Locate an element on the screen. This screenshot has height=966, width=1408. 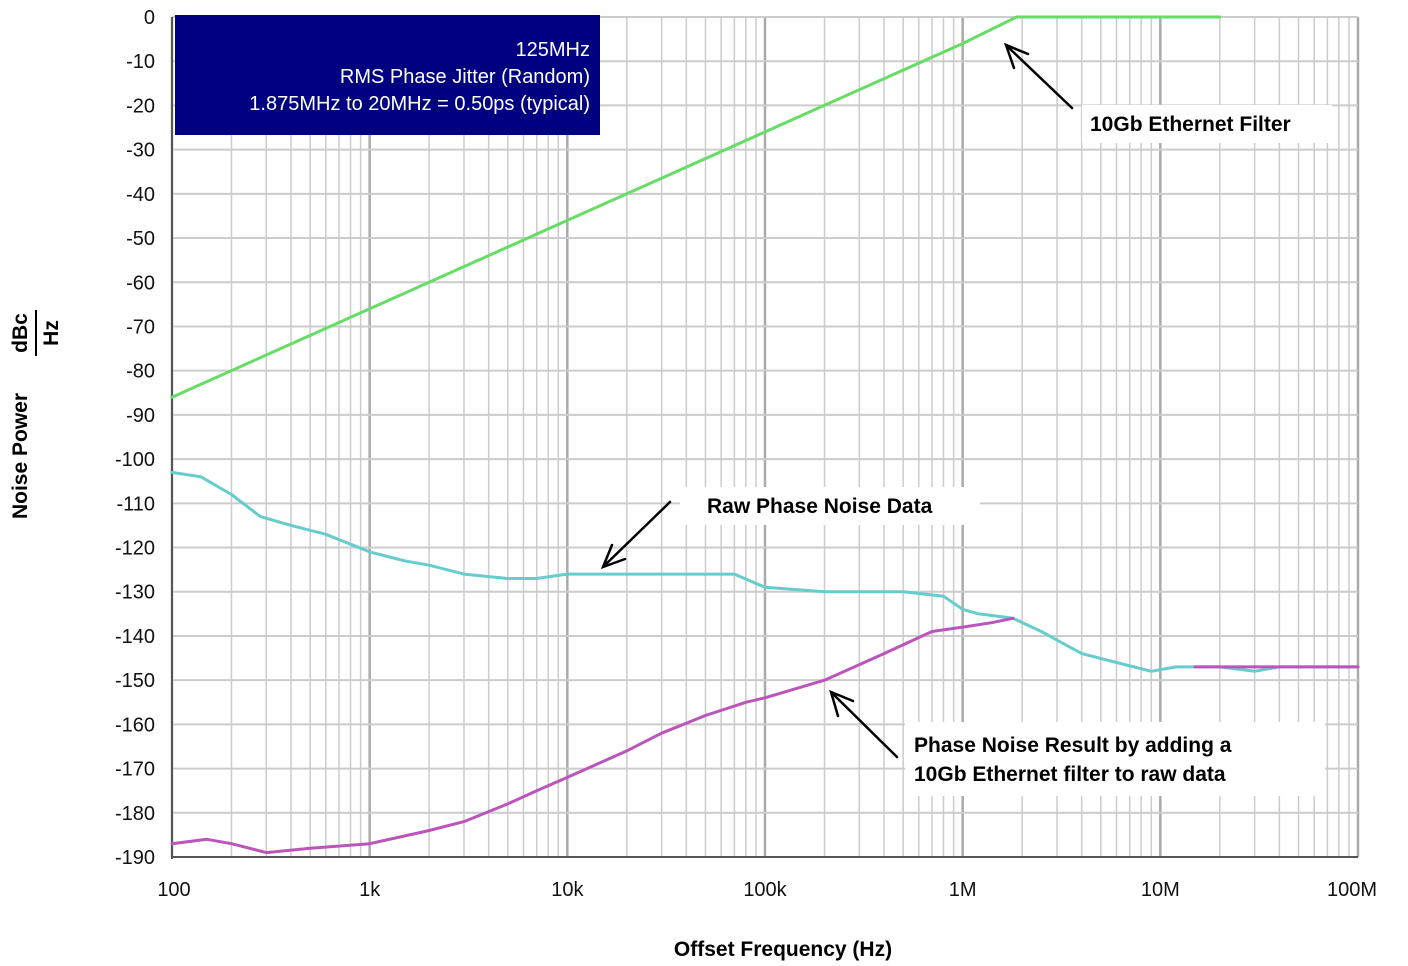
x-tick-label: 1M is located at coordinates (963, 890).